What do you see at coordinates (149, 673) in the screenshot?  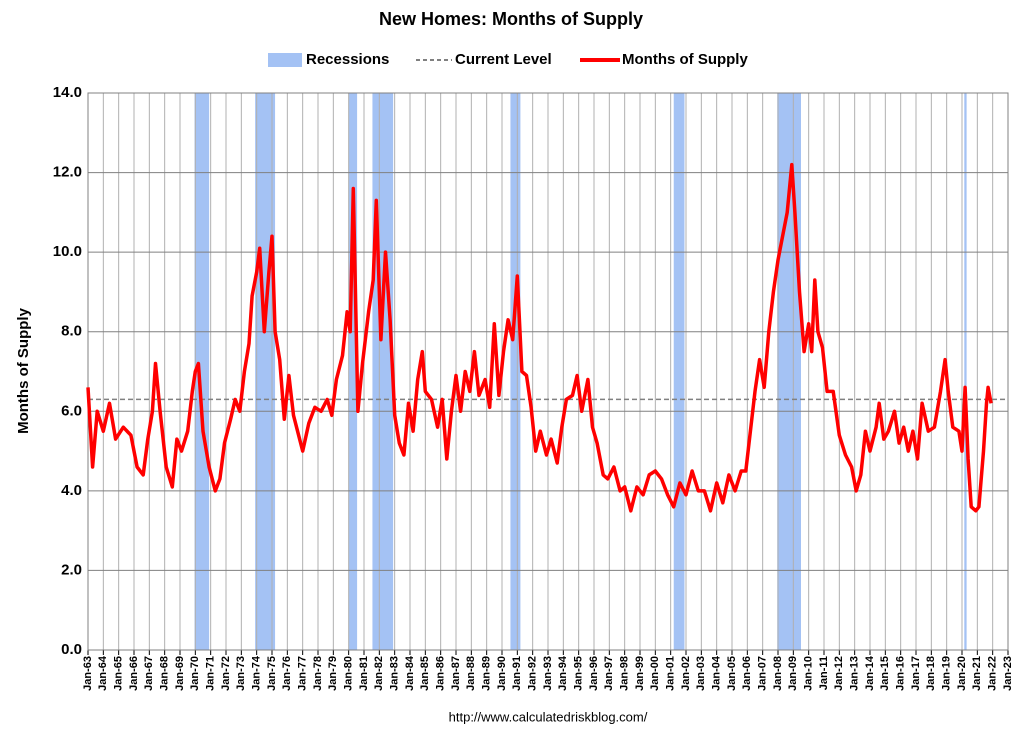 I see `x-tick-label: Jan-67` at bounding box center [149, 673].